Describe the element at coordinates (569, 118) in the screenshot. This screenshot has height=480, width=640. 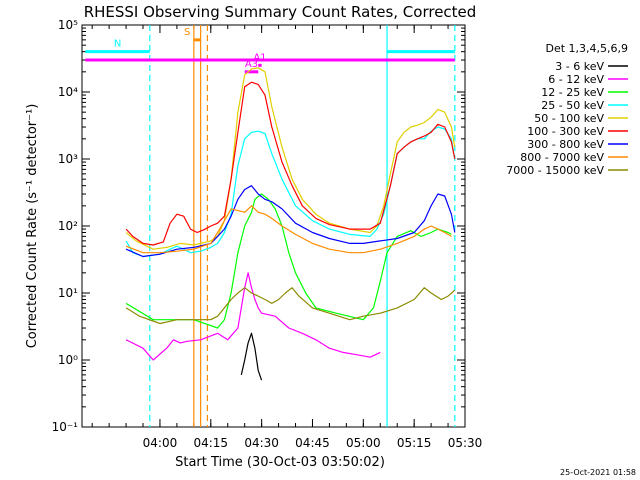
I see `legend-label: 50 - 100 keV` at that location.